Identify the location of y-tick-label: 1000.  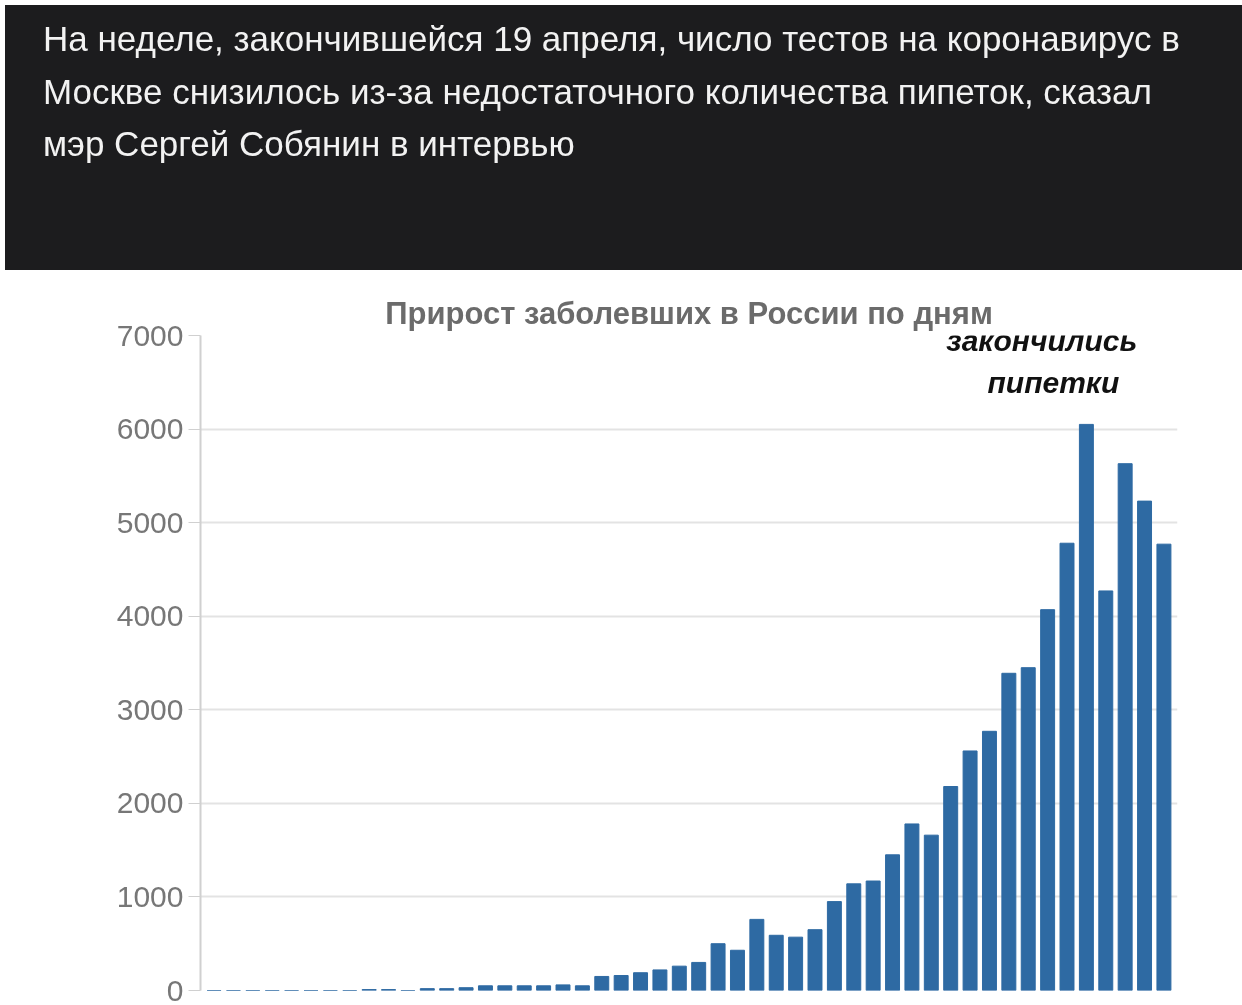
(150, 896).